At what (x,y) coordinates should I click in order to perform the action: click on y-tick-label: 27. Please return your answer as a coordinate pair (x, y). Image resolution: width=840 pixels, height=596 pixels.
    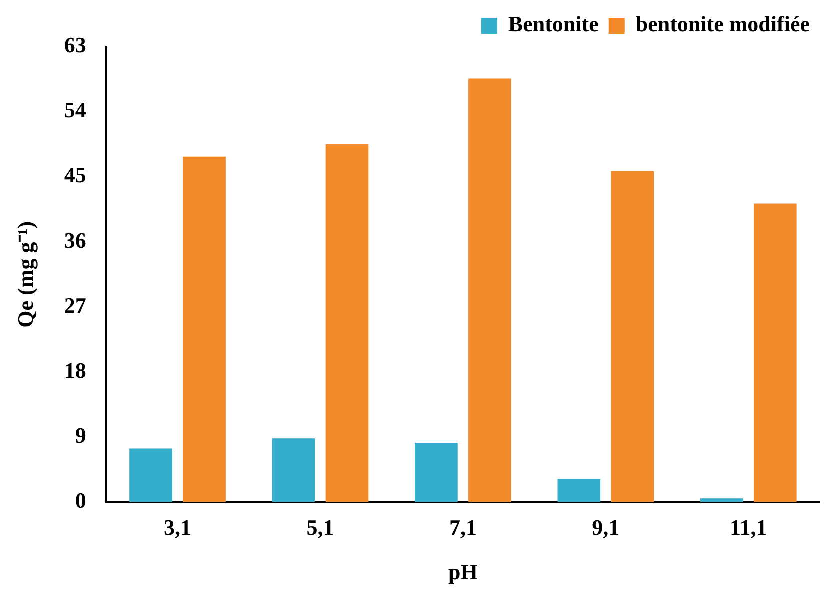
    Looking at the image, I should click on (75, 305).